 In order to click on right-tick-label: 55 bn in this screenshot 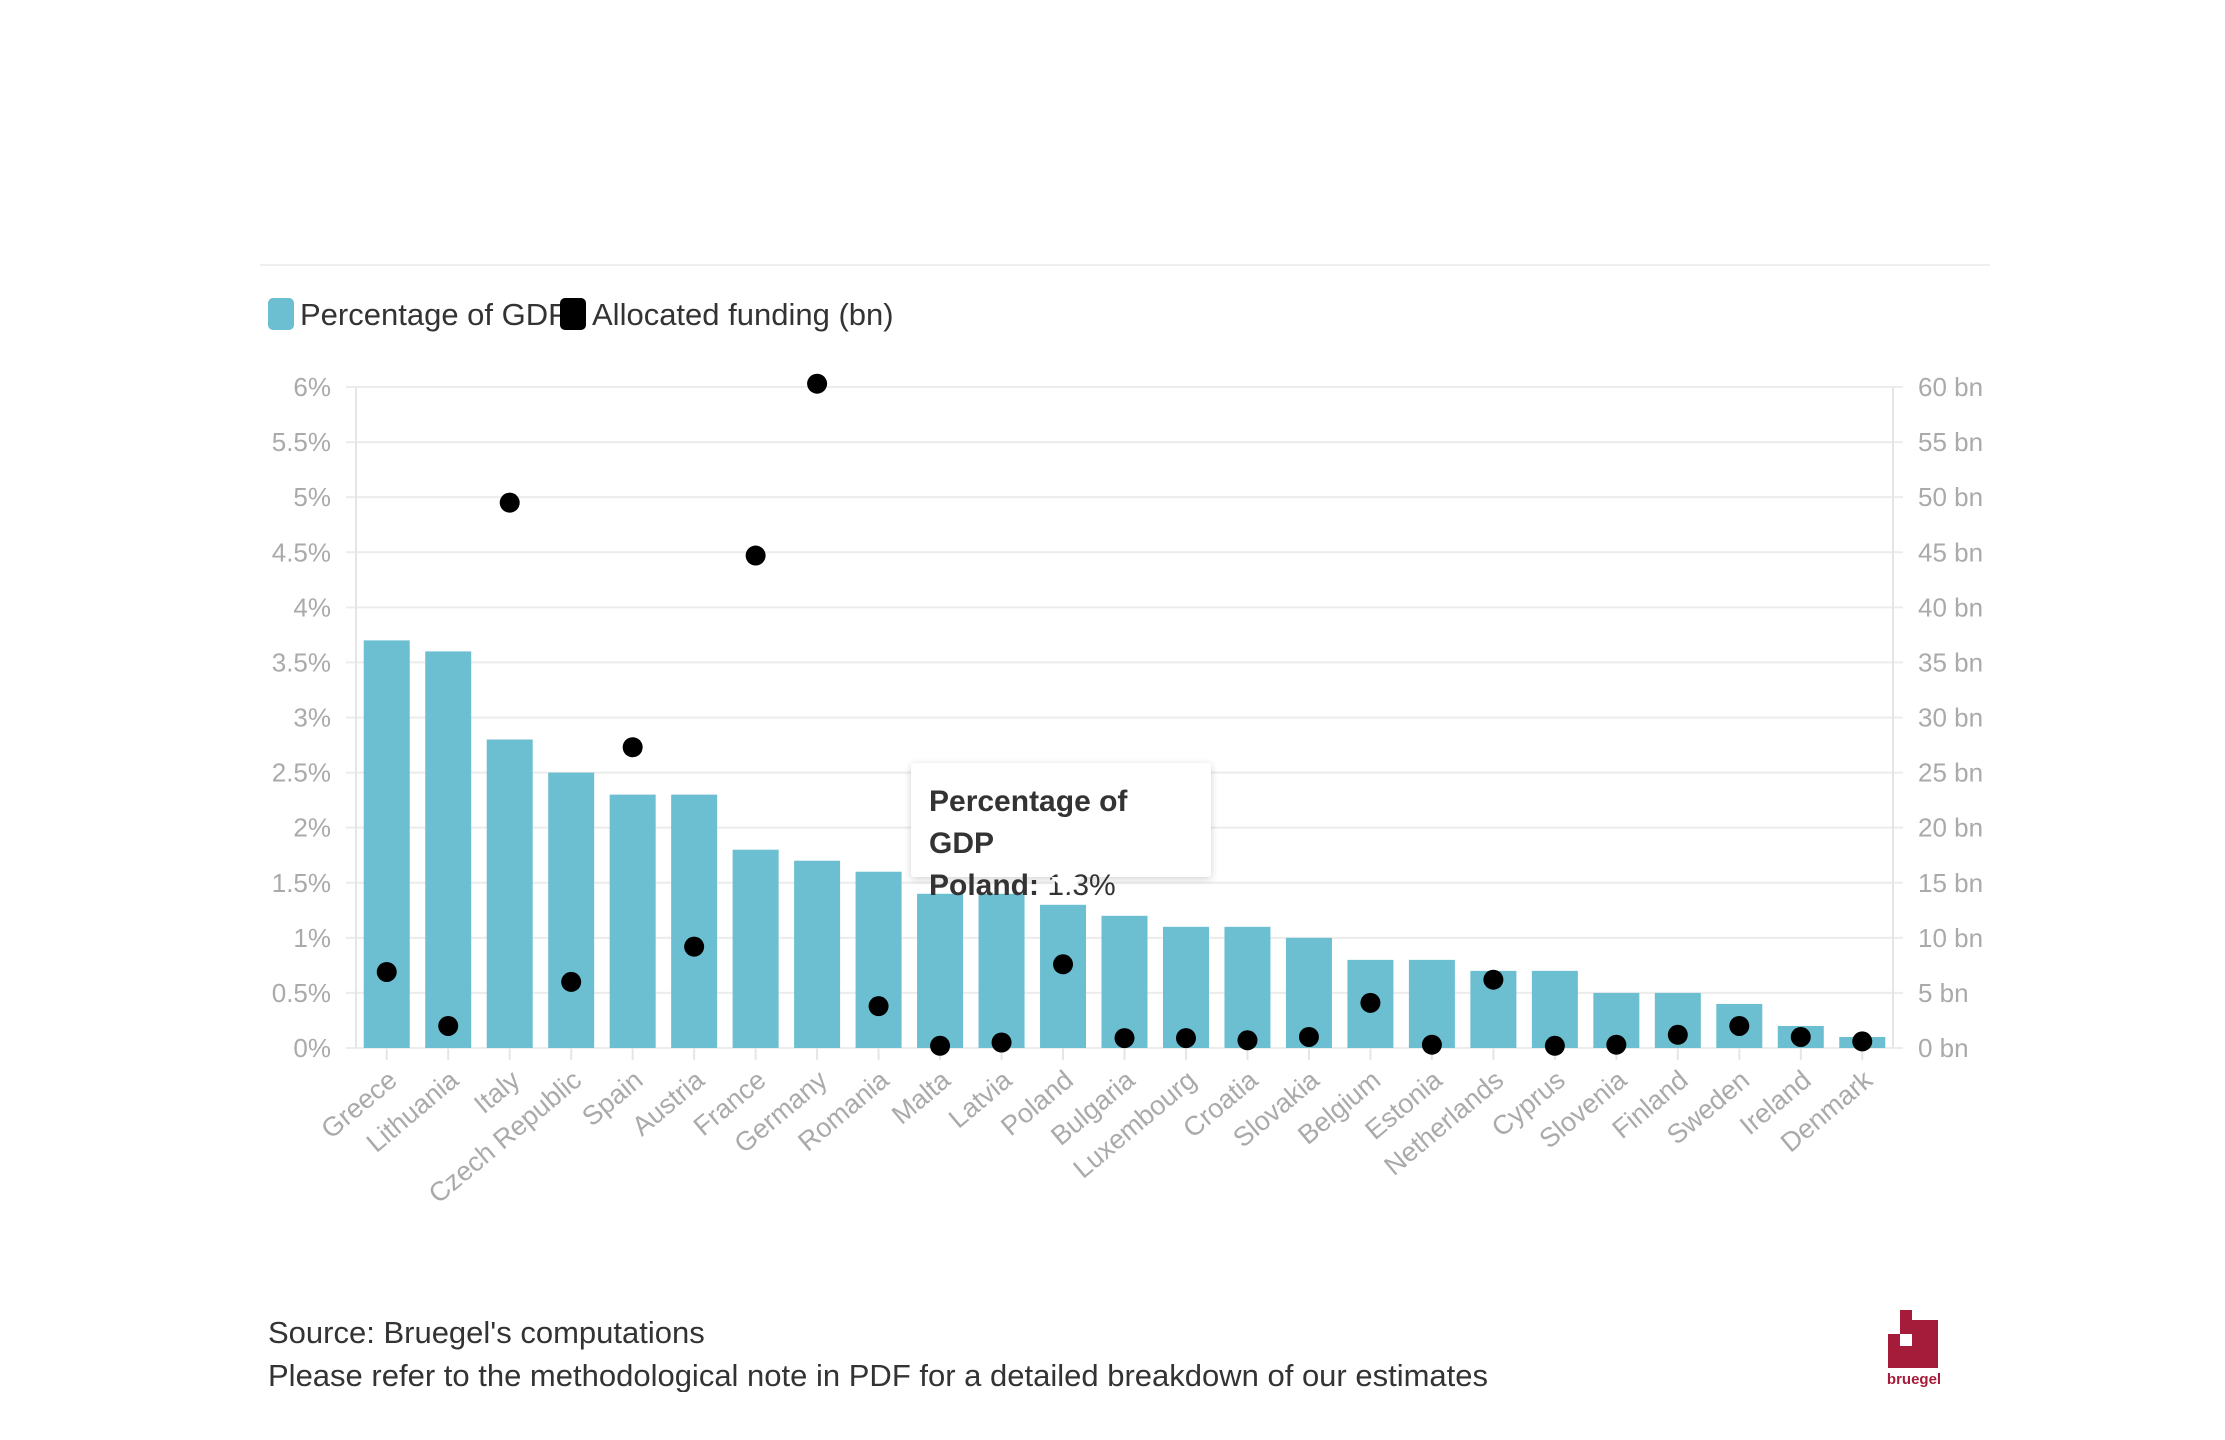, I will do `click(1950, 442)`.